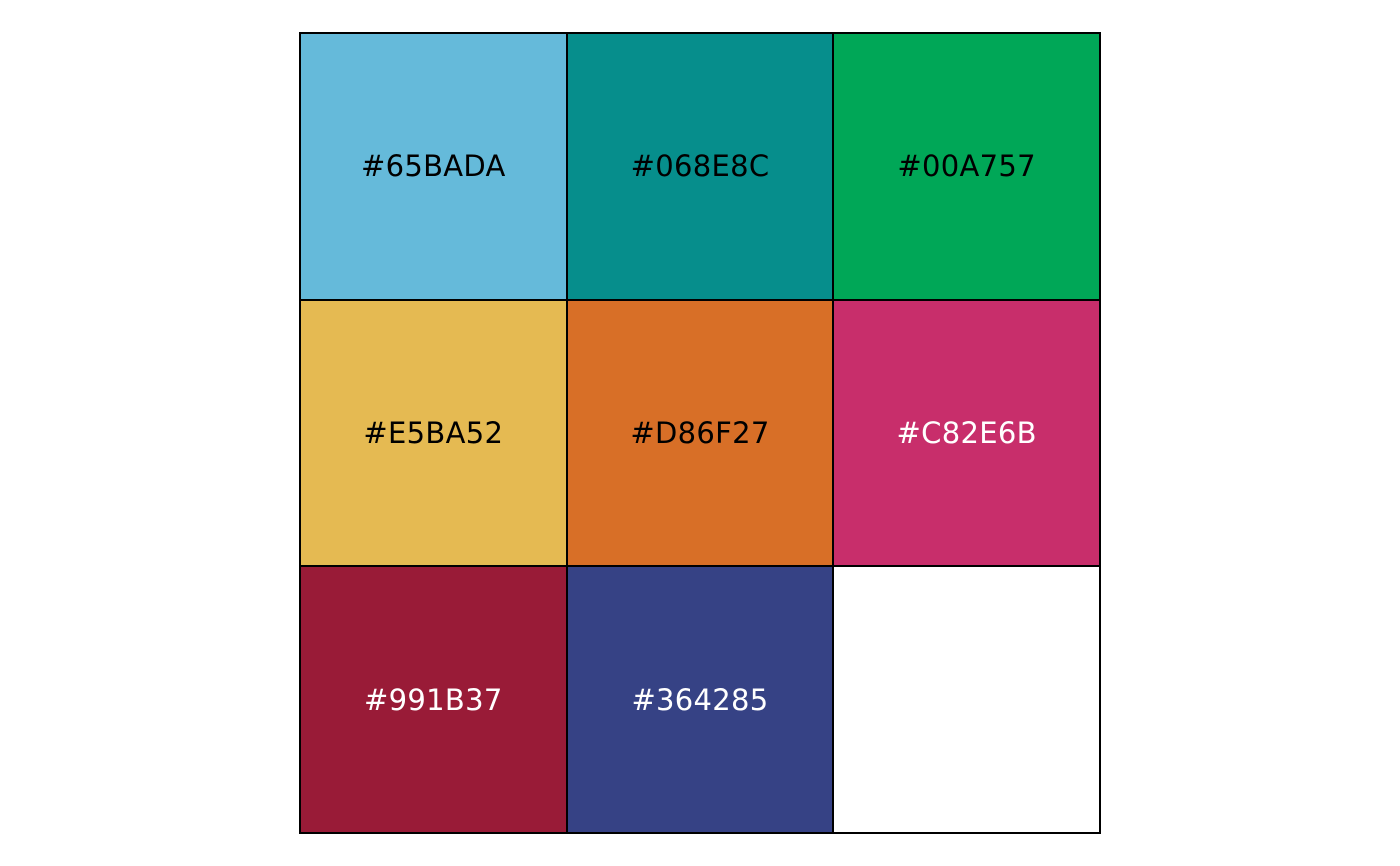  I want to click on swatch-label: #00A757, so click(966, 166).